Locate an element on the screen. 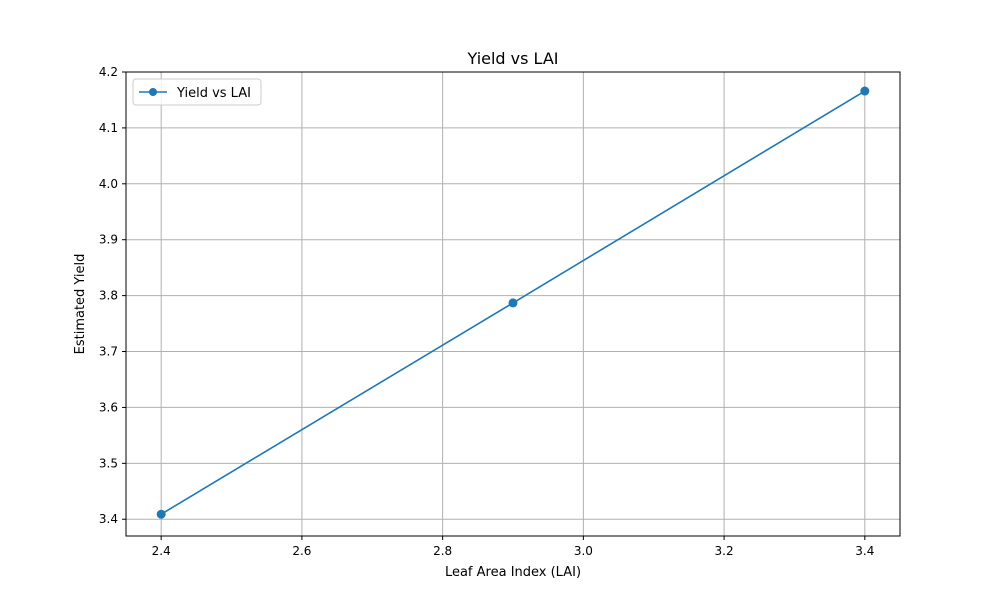  x-tick-label: 2.8 is located at coordinates (442, 551).